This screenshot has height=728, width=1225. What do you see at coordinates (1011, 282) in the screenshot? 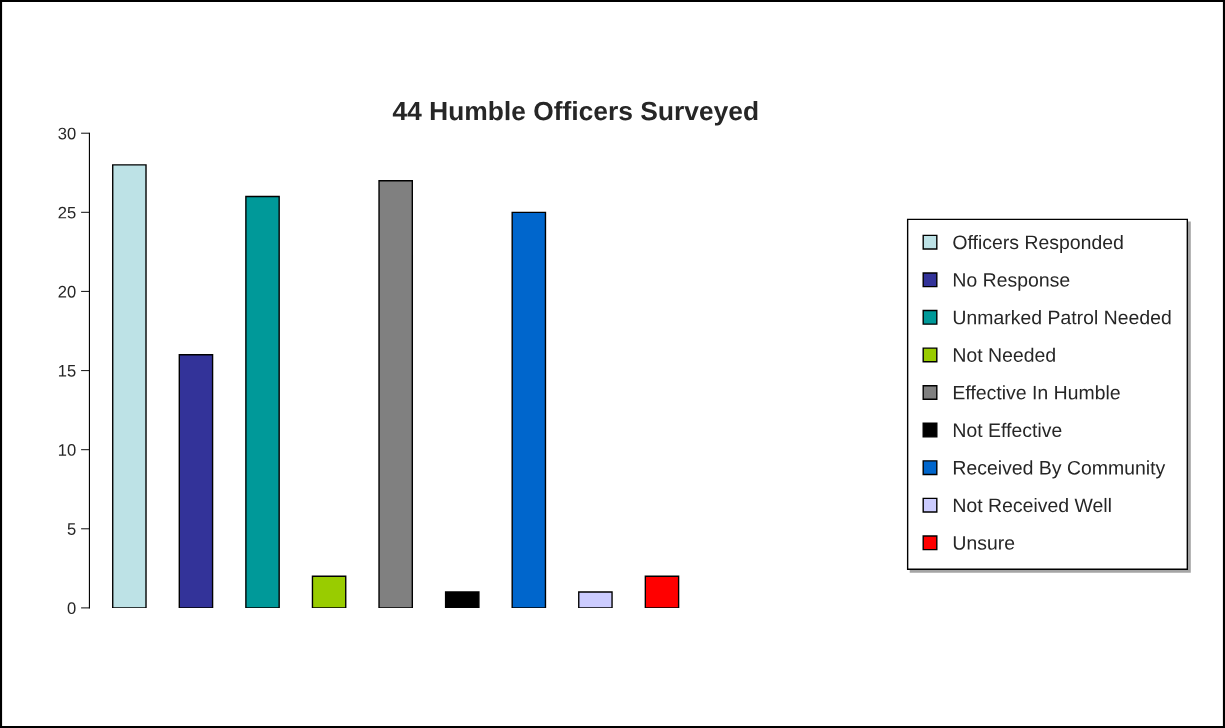
I see `text: No Response` at bounding box center [1011, 282].